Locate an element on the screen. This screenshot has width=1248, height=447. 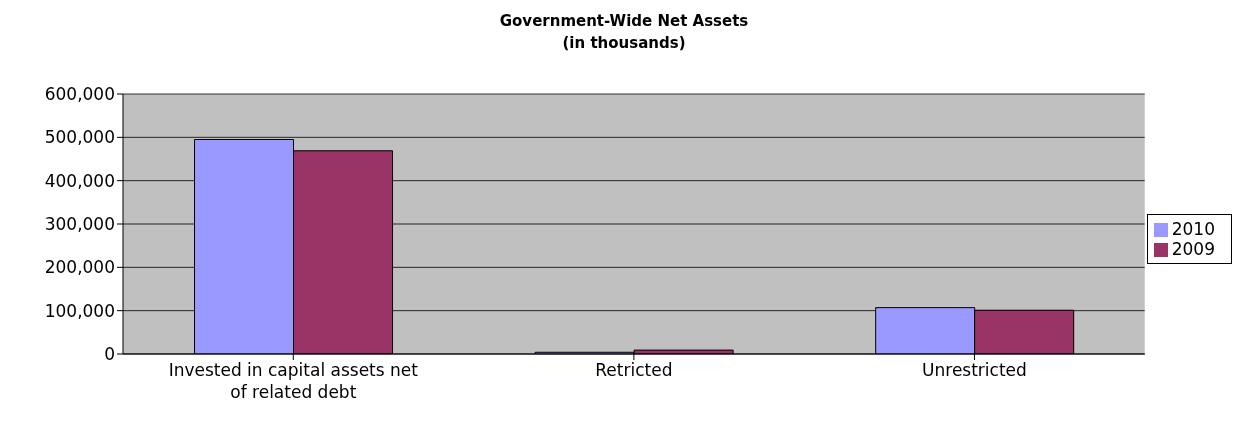
chart-title: Government-Wide Net Assets is located at coordinates (624, 21).